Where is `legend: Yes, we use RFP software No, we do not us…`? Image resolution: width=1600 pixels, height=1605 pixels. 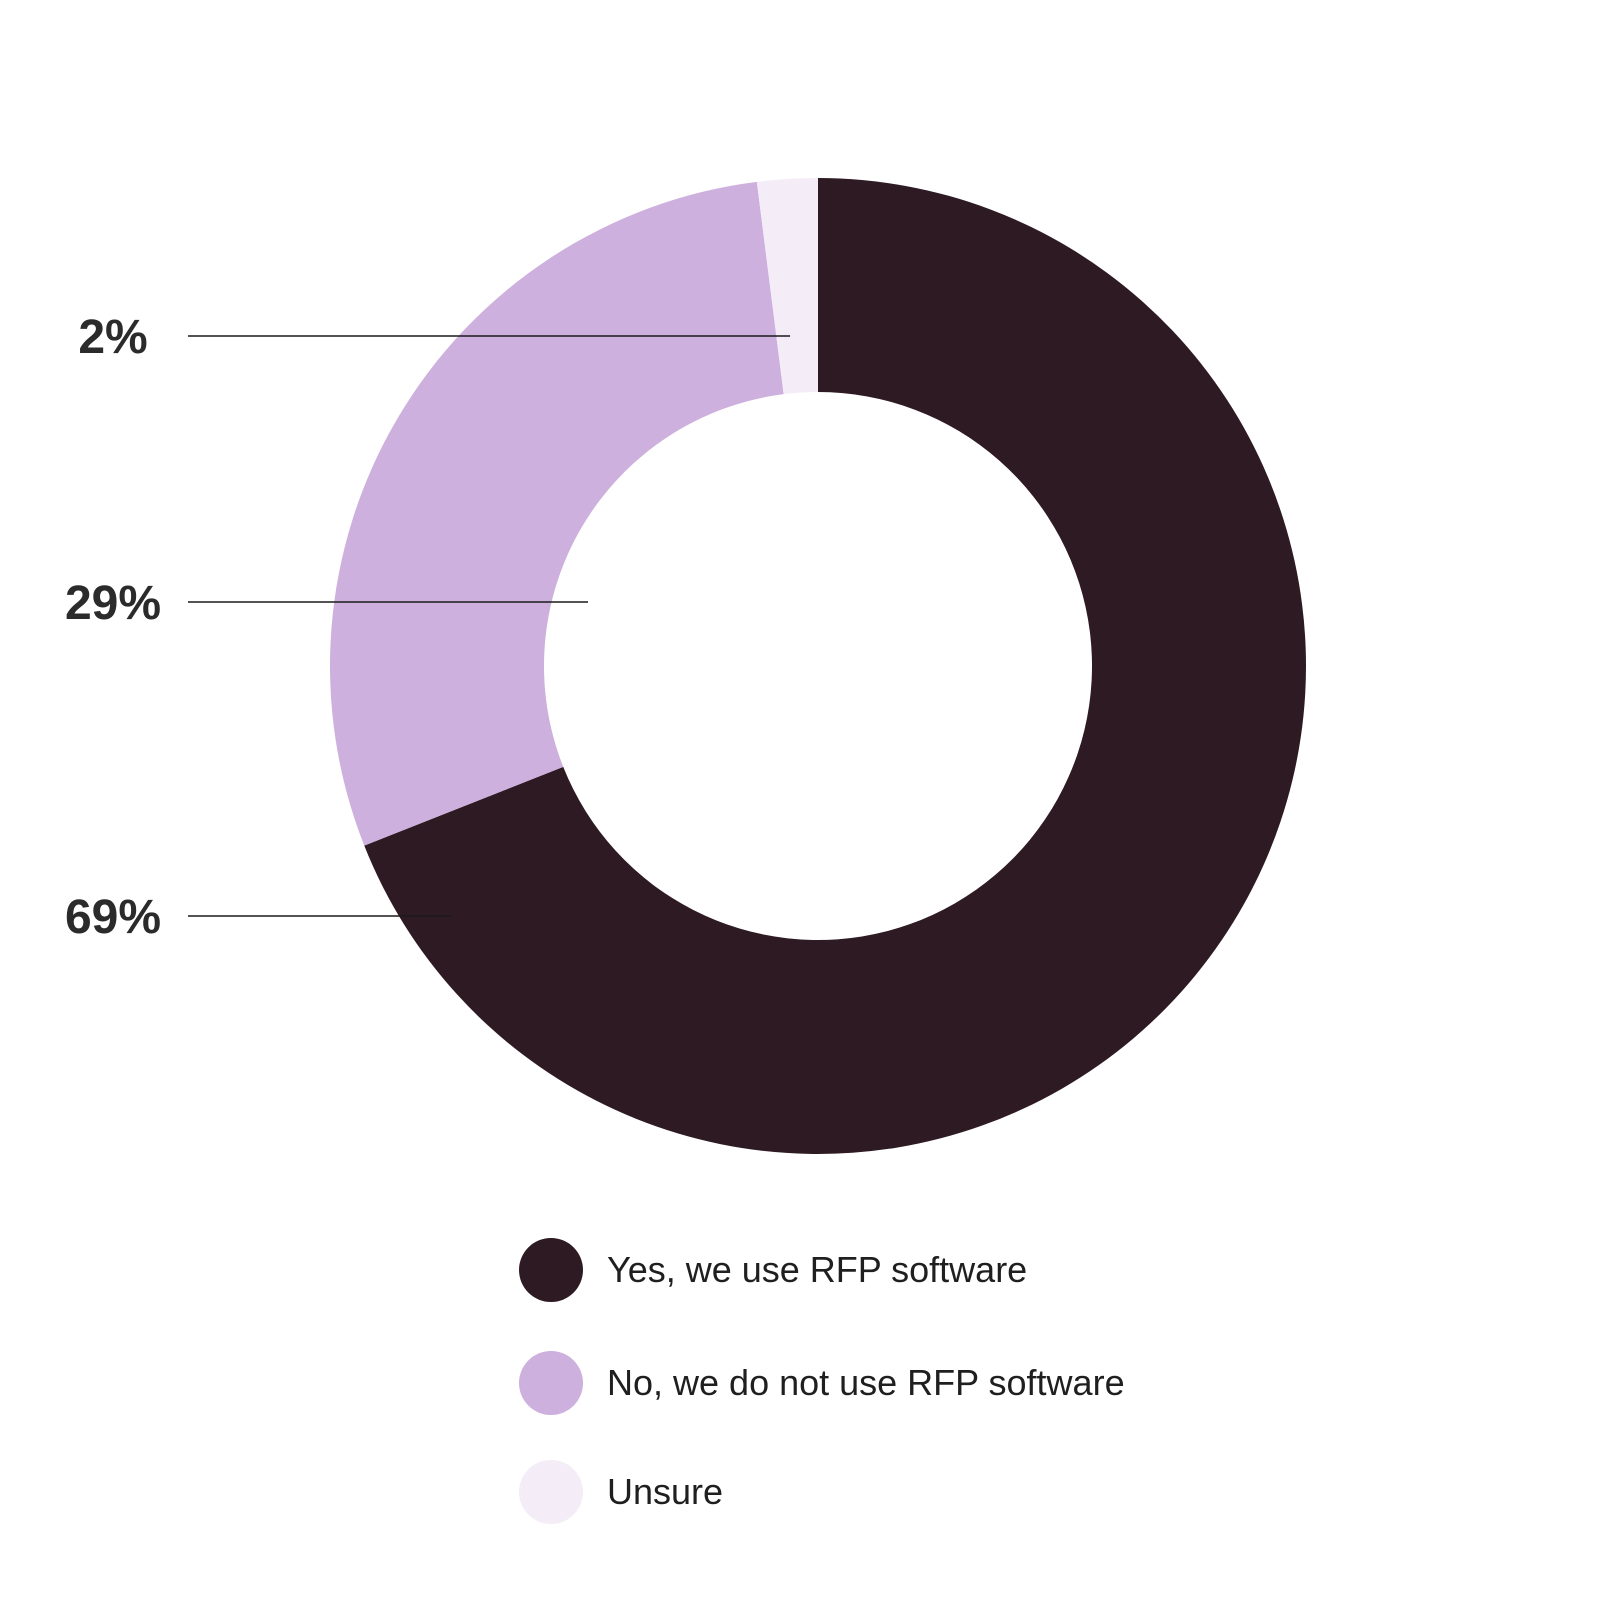 legend: Yes, we use RFP software No, we do not us… is located at coordinates (822, 1381).